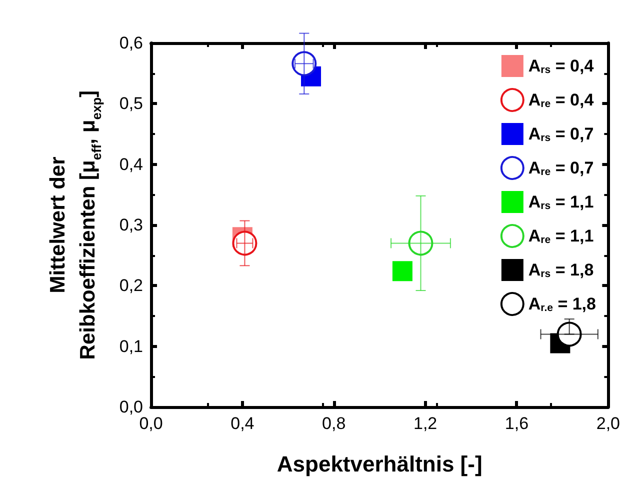 The height and width of the screenshot is (500, 631). I want to click on y-tick-label: 0,1, so click(131, 346).